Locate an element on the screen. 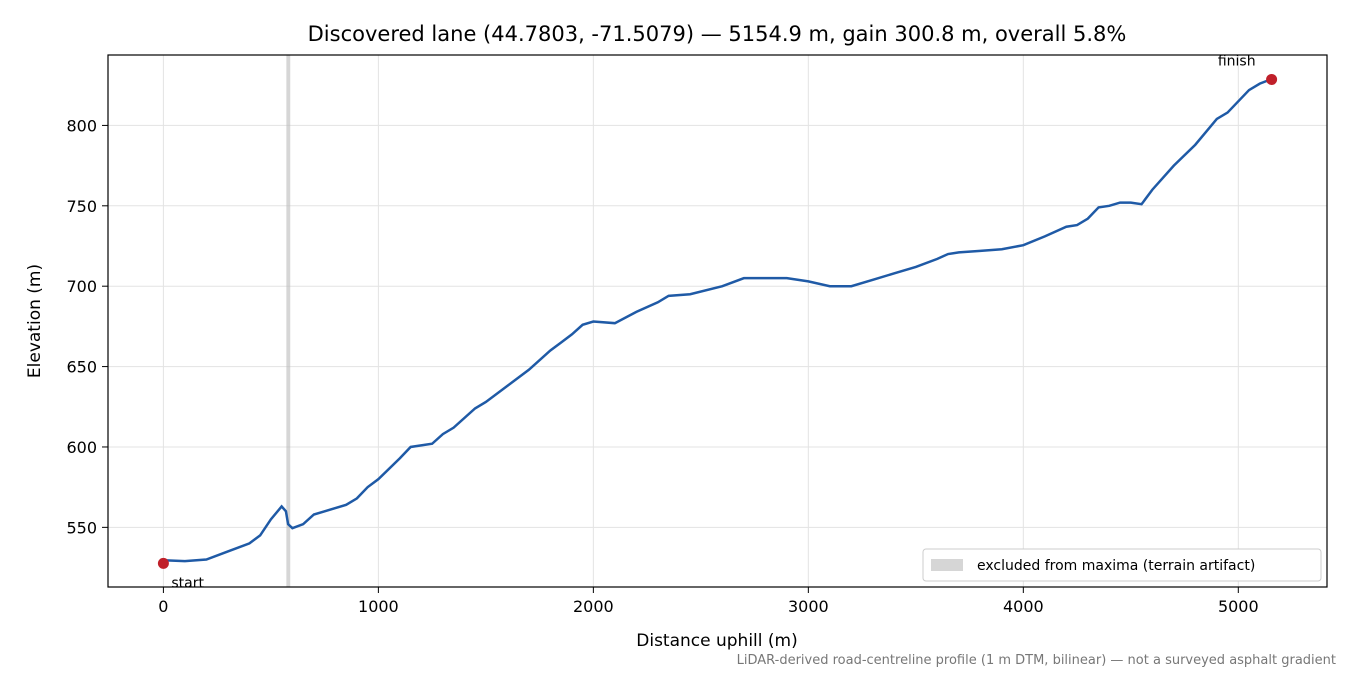  legend-box is located at coordinates (1122, 565).